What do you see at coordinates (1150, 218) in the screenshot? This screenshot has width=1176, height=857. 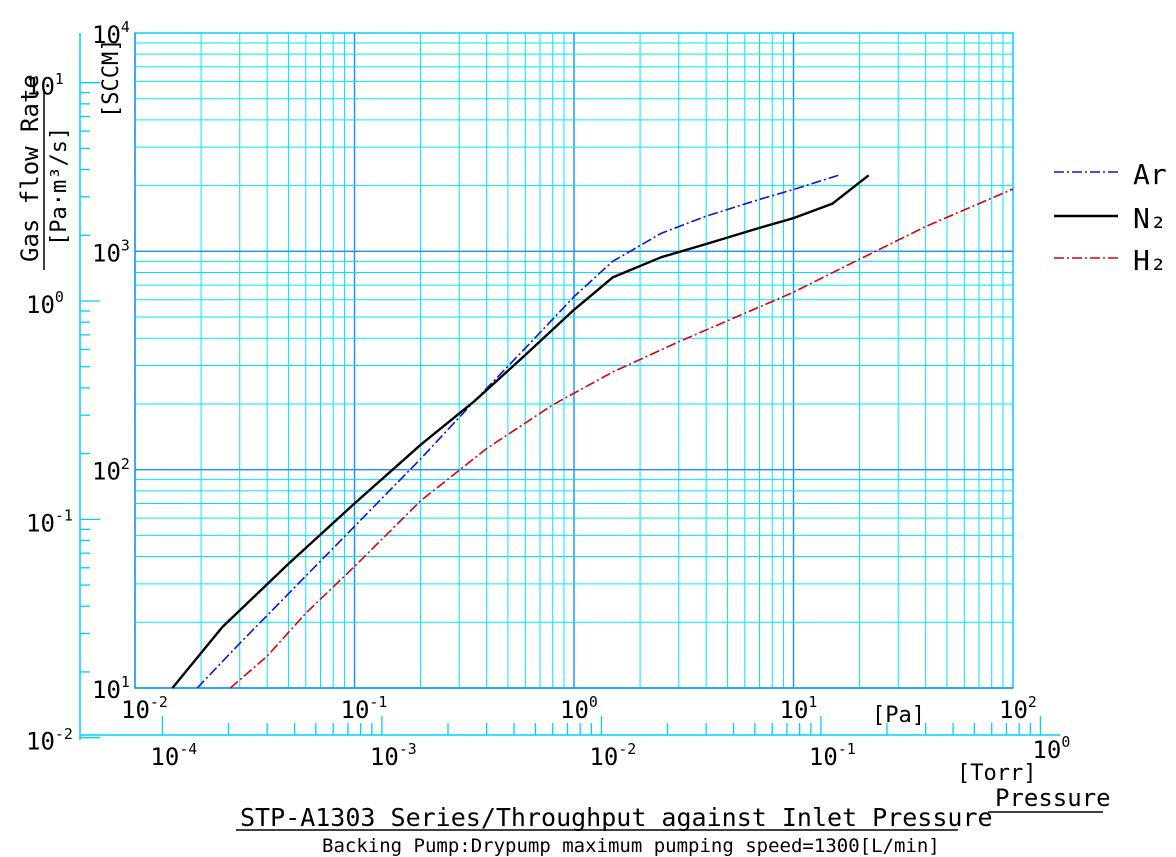 I see `legend-label-n2: N₂` at bounding box center [1150, 218].